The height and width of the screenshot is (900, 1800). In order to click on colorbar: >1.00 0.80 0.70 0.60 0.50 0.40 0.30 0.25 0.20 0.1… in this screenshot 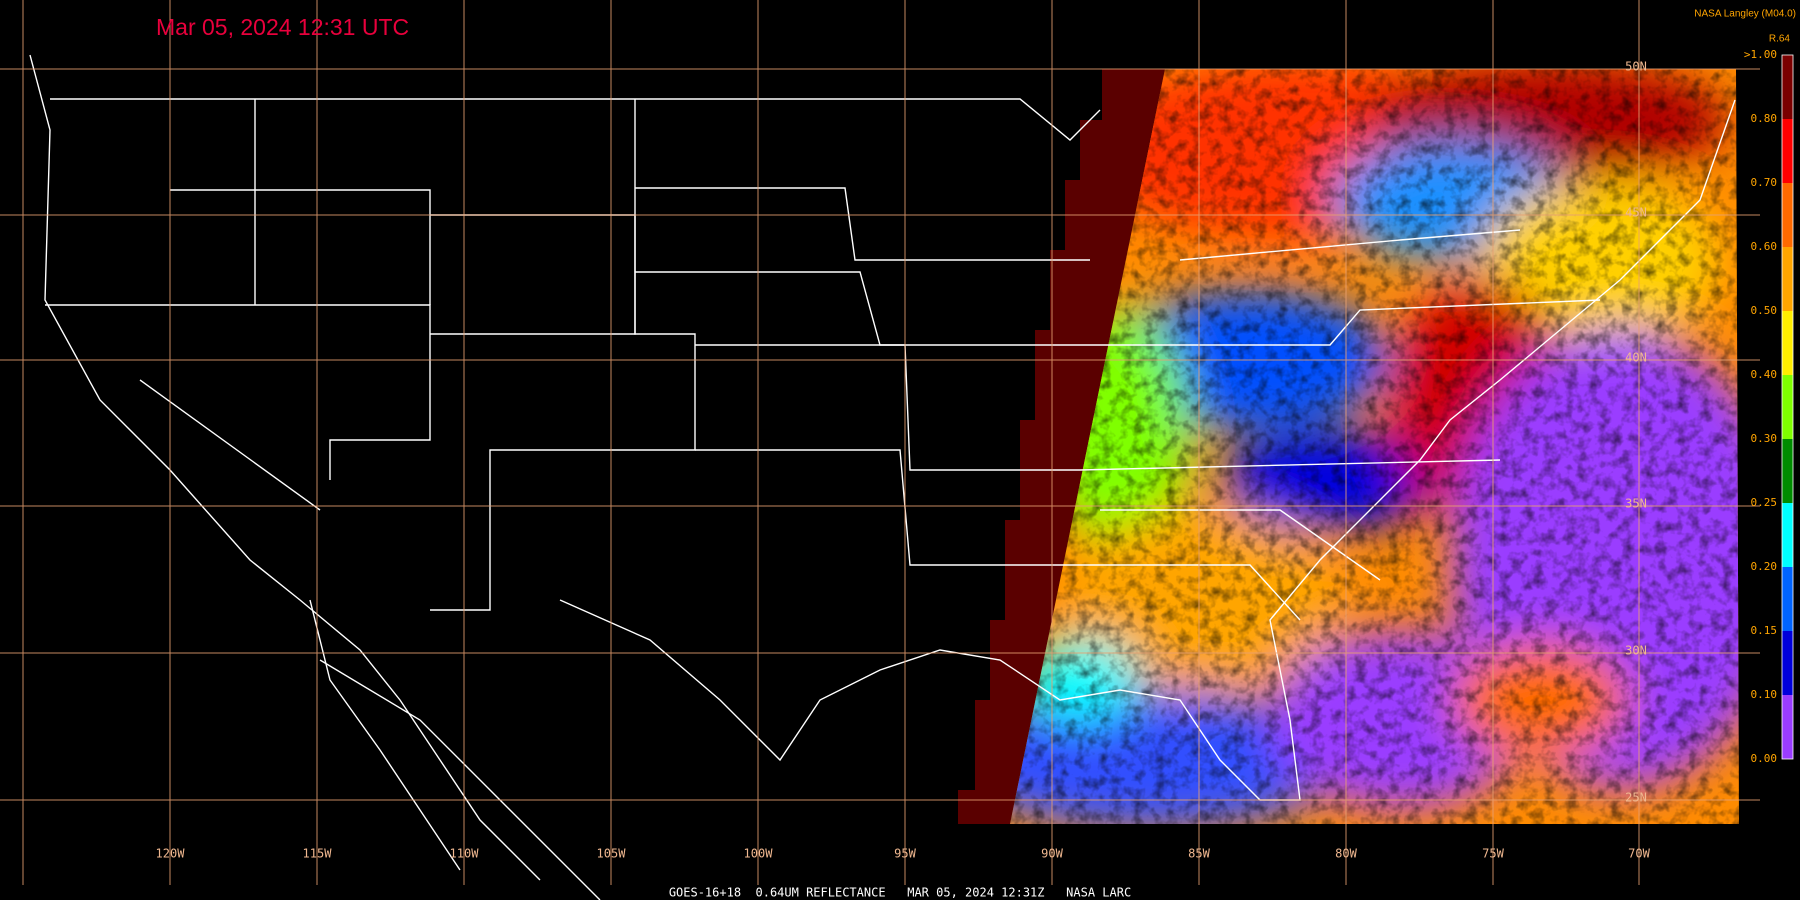, I will do `click(1769, 406)`.